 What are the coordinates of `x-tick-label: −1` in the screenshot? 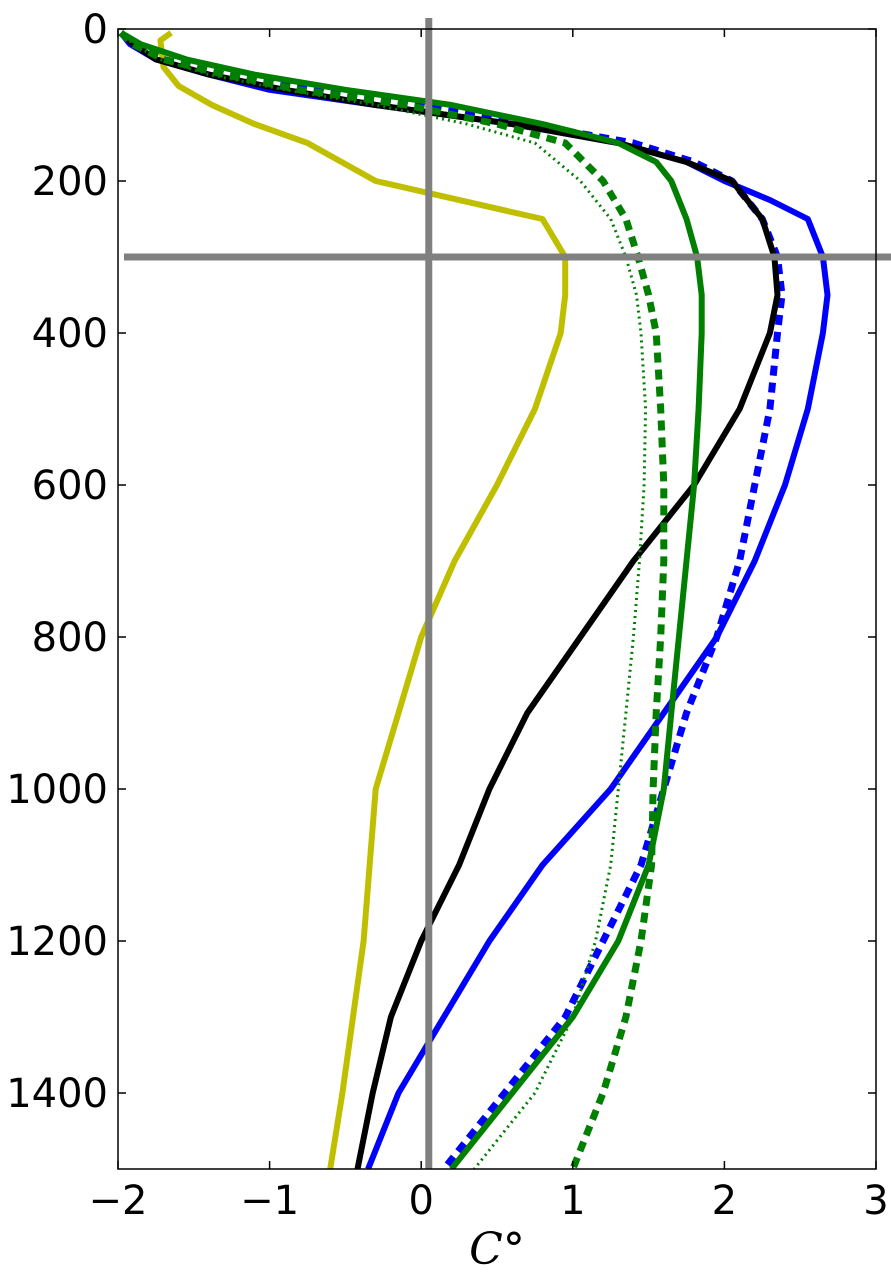 It's located at (269, 1201).